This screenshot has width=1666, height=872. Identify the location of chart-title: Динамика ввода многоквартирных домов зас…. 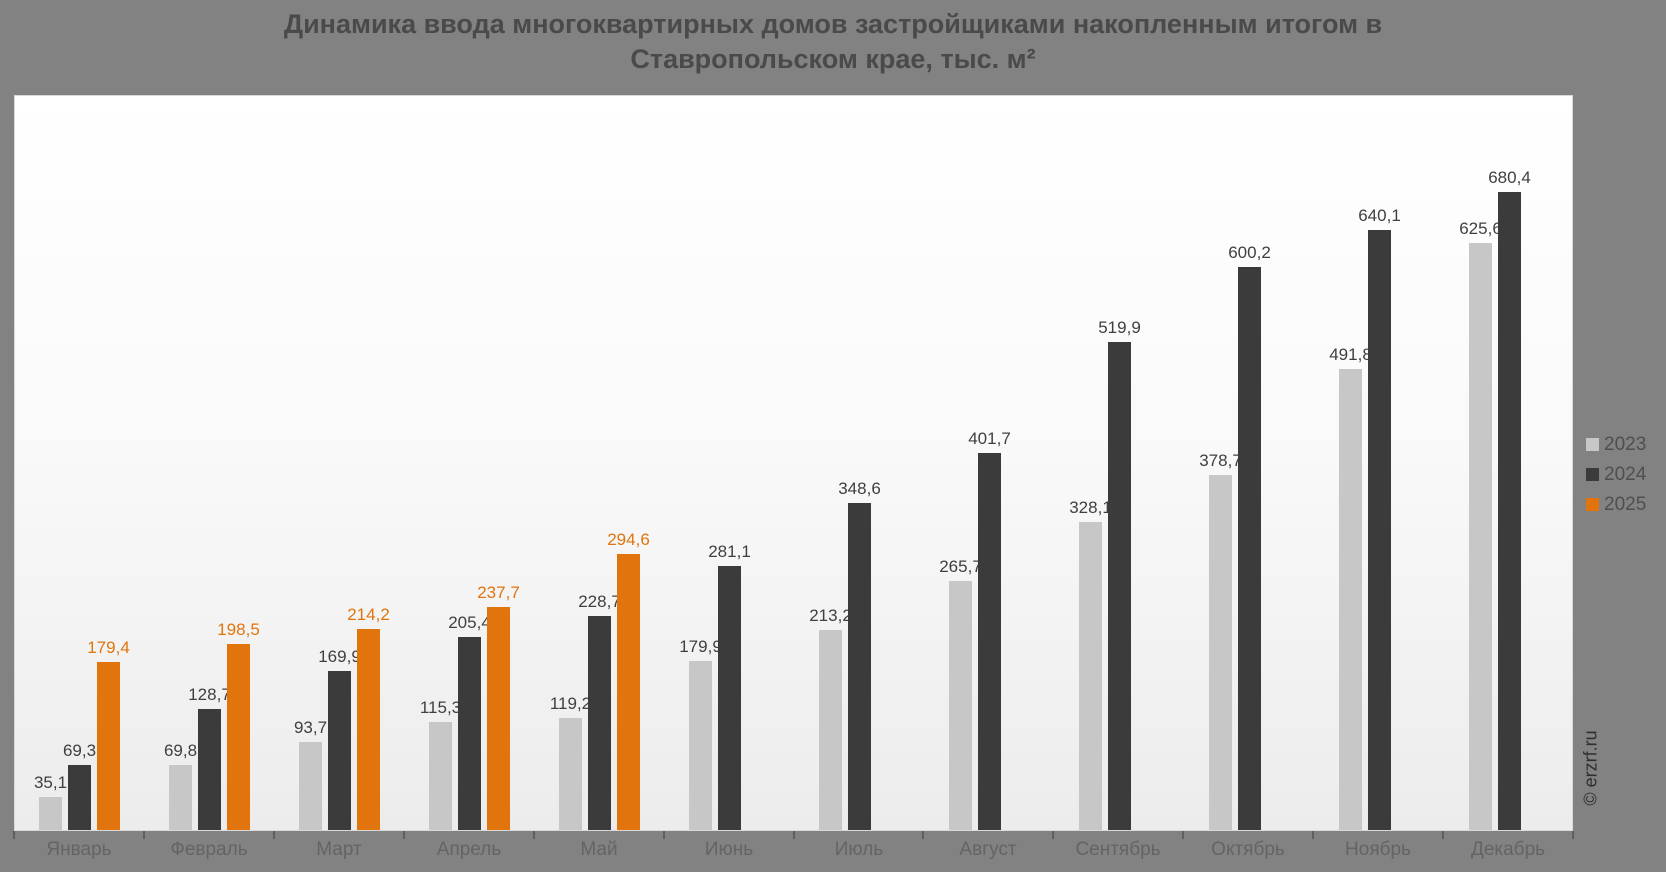
(833, 42).